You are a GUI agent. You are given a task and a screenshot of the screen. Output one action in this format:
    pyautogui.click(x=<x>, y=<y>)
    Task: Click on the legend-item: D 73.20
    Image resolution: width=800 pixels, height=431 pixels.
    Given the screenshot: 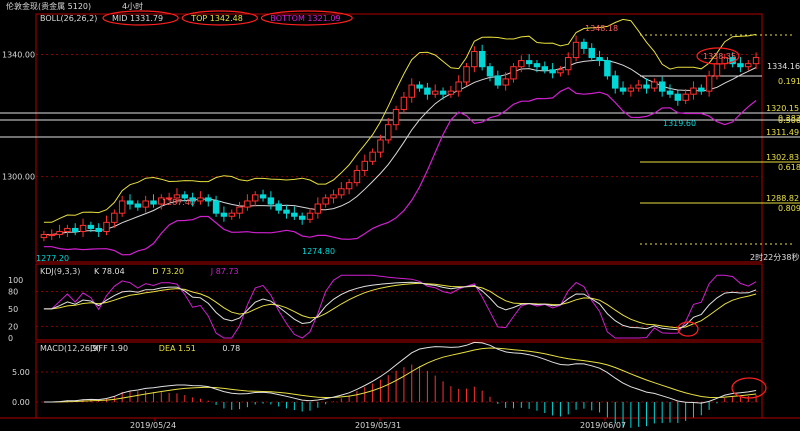 What is the action you would take?
    pyautogui.click(x=168, y=271)
    